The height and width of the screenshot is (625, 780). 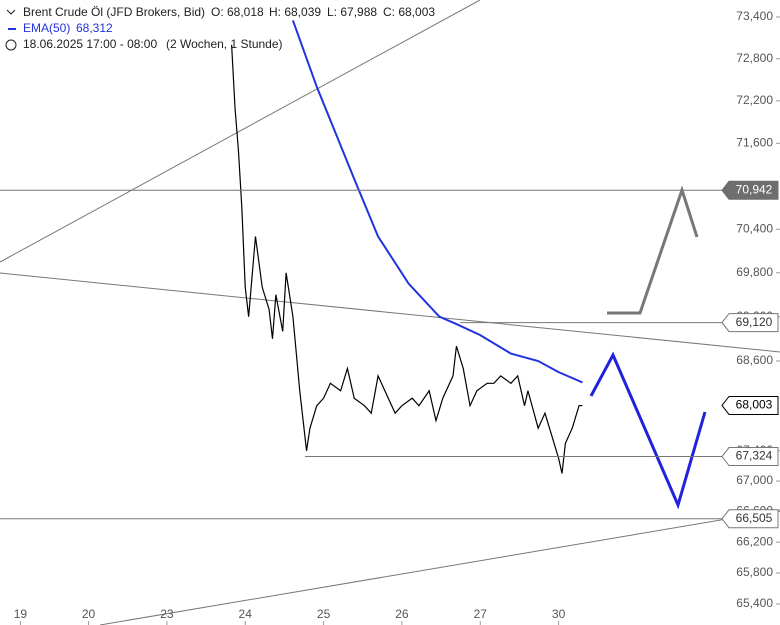 What do you see at coordinates (237, 12) in the screenshot?
I see `ohlc-open: O: 68,018` at bounding box center [237, 12].